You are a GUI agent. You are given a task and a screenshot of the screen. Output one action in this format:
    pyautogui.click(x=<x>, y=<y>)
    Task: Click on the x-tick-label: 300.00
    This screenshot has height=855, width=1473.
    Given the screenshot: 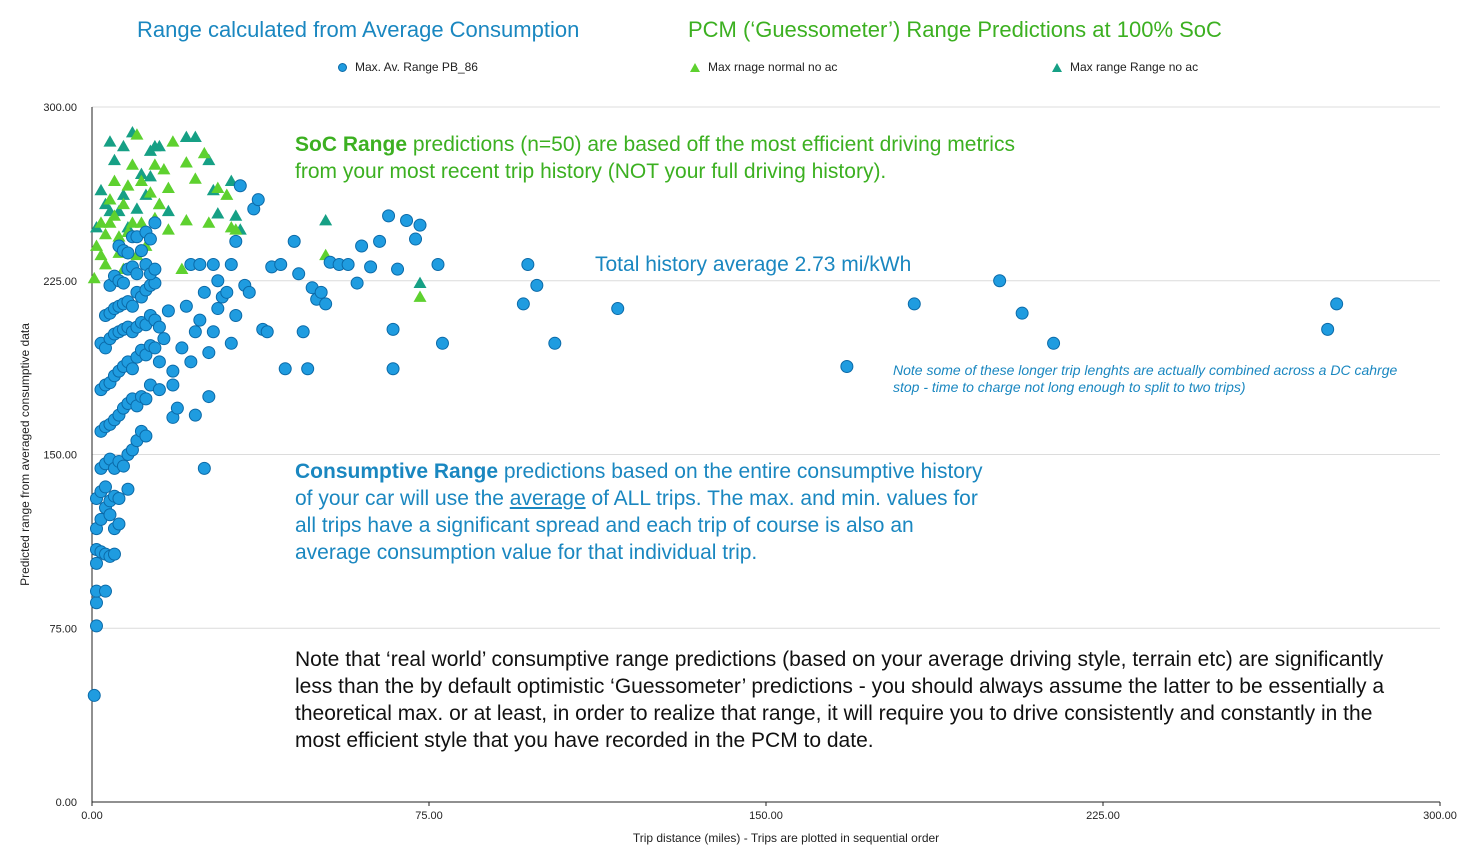 What is the action you would take?
    pyautogui.click(x=1440, y=816)
    